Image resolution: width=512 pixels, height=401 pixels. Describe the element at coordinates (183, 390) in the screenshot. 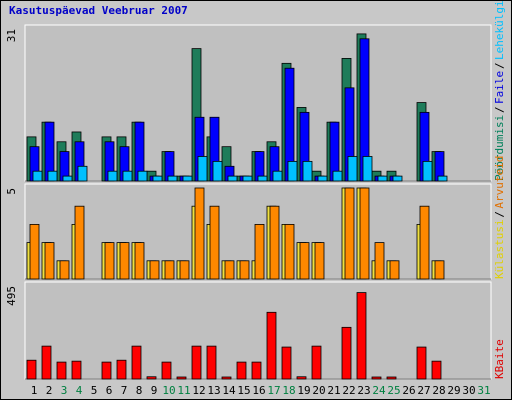

I see `x-tick-label-11: 11` at that location.